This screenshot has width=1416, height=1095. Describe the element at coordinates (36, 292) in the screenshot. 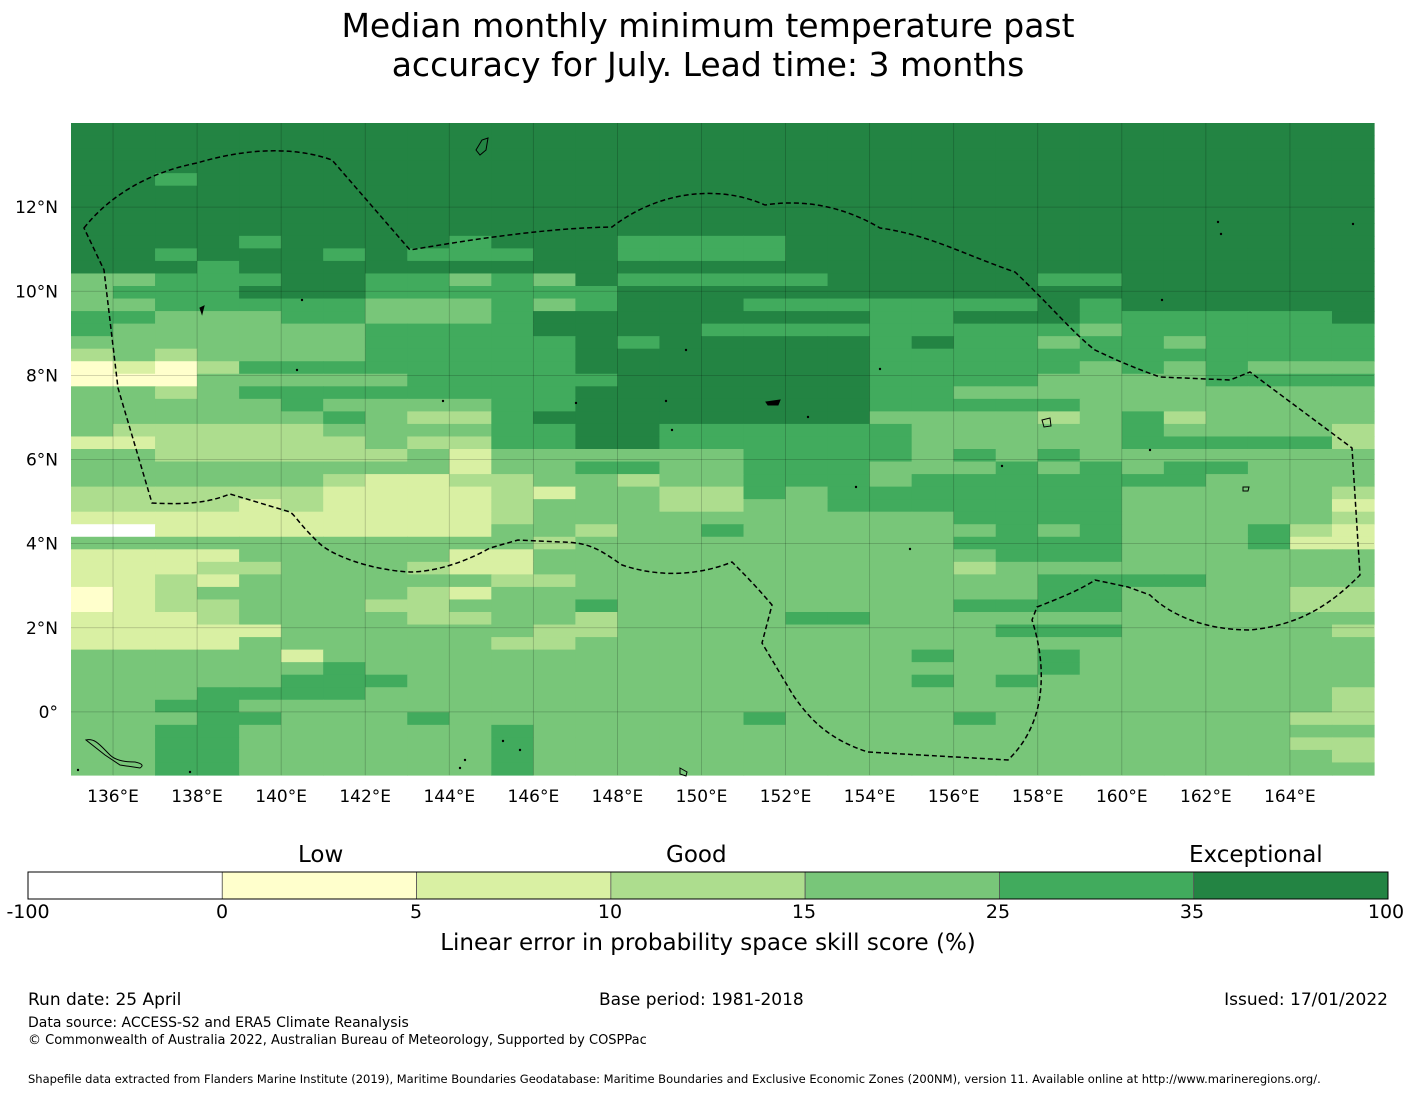

I see `latitude-tick-label: 10°N` at that location.